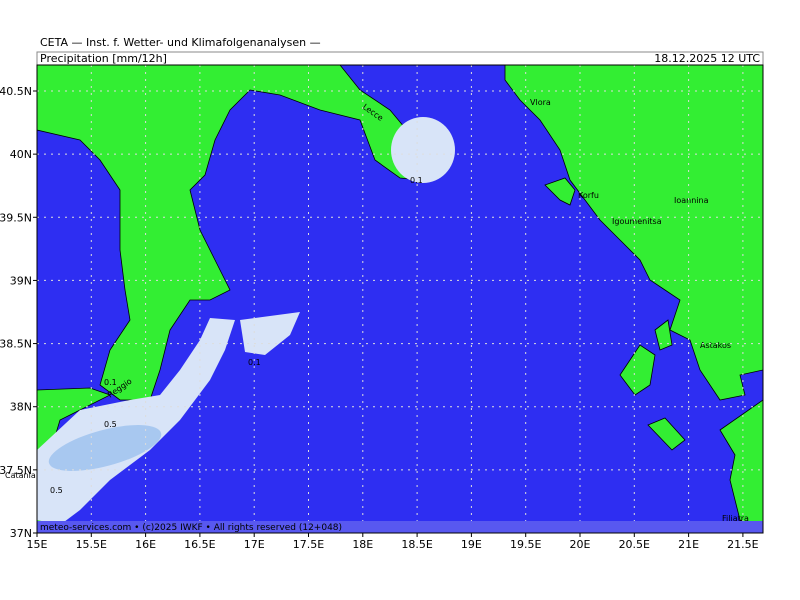 This screenshot has width=800, height=600. What do you see at coordinates (21, 280) in the screenshot?
I see `lat-label: 39N` at bounding box center [21, 280].